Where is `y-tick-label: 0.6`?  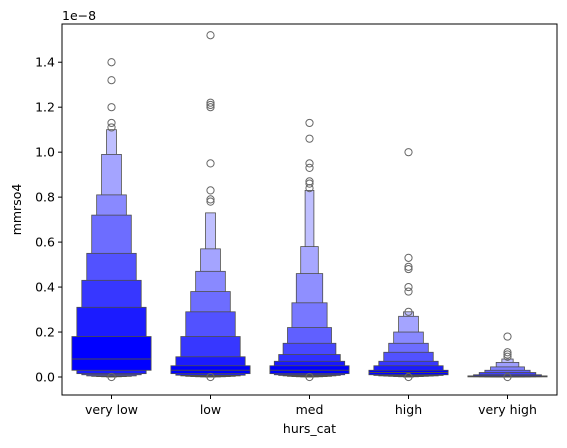
y-tick-label: 0.6 is located at coordinates (45, 242).